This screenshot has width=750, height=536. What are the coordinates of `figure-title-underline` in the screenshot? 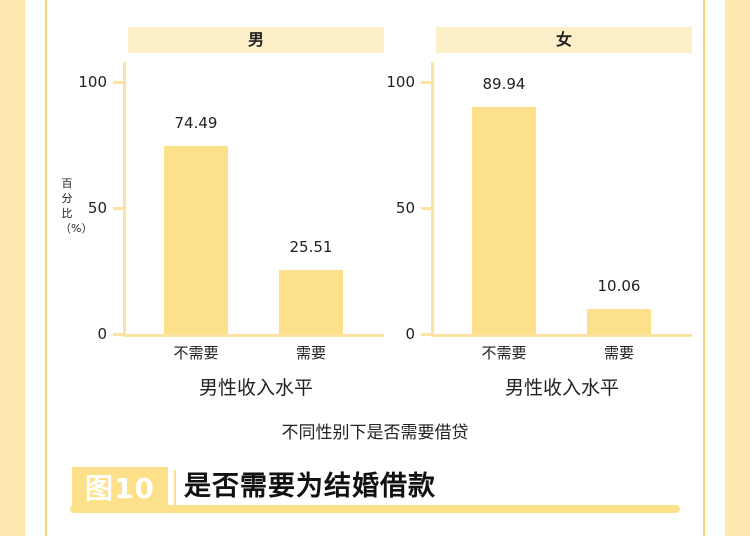 It's located at (375, 509).